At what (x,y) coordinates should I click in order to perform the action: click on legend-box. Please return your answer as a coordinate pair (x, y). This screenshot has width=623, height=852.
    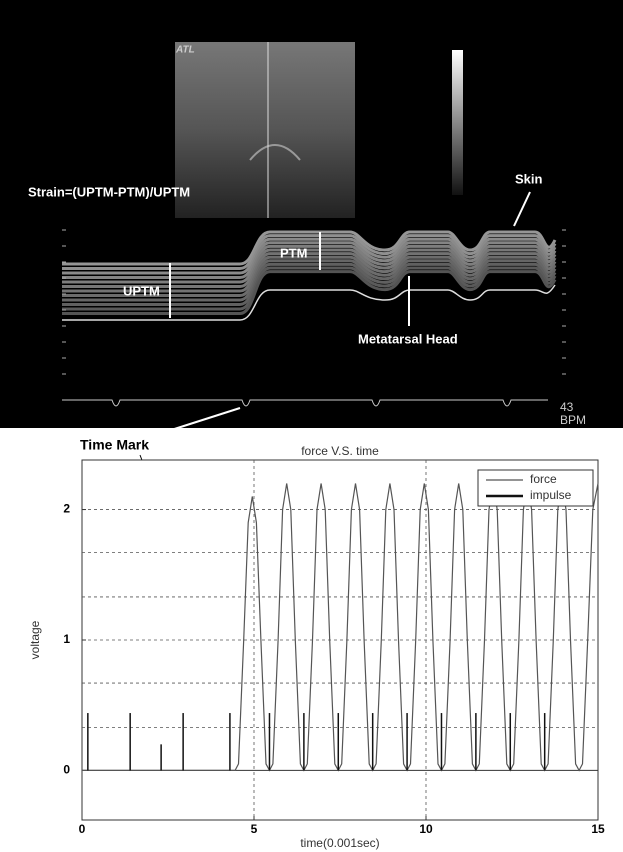
    Looking at the image, I should click on (535, 488).